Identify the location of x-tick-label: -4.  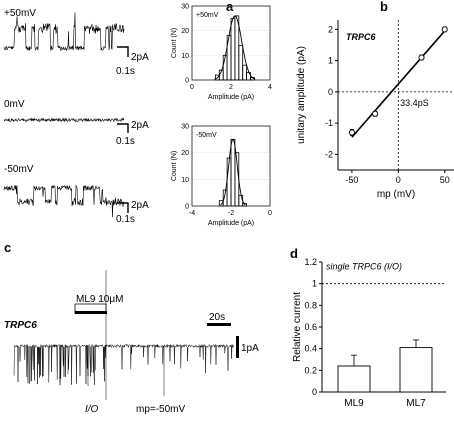
(192, 213).